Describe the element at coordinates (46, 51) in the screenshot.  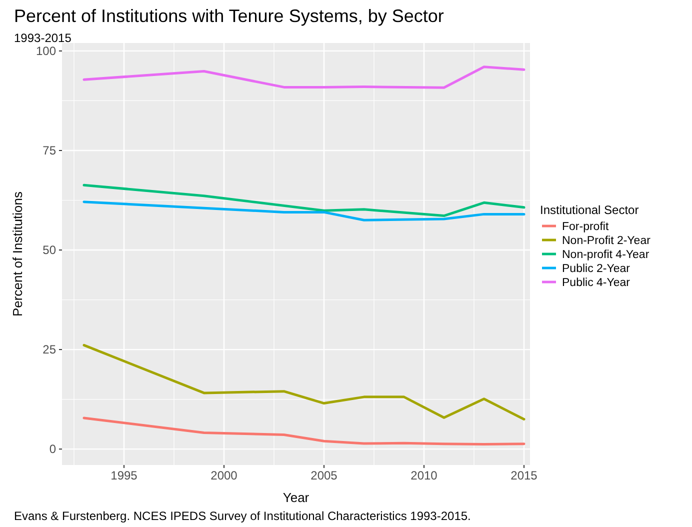
I see `y-tick-label: 100` at that location.